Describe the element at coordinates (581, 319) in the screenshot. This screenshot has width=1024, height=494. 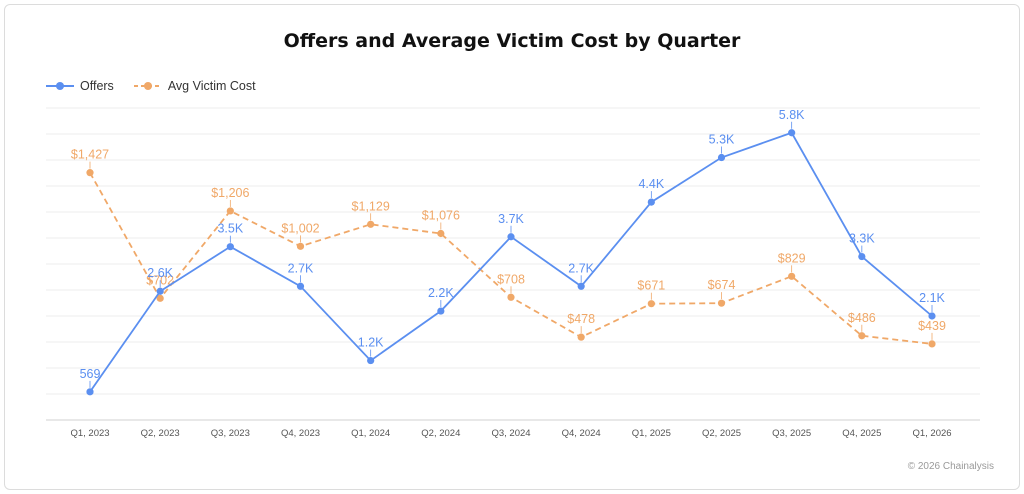
I see `cost-data-label: $478` at that location.